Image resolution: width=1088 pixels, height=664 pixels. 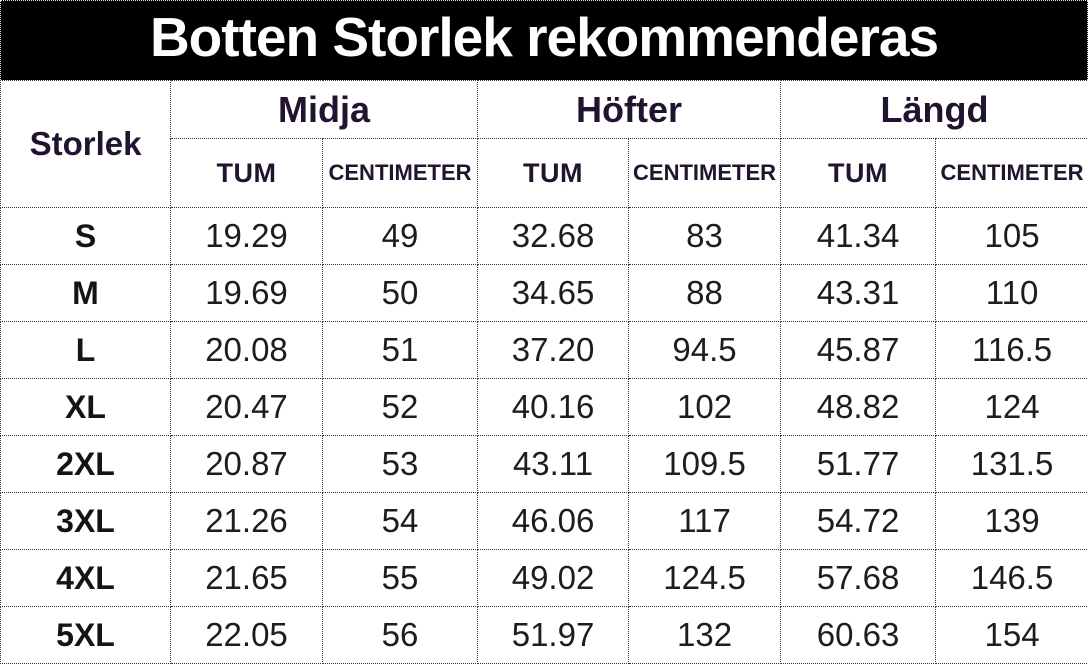 What do you see at coordinates (705, 578) in the screenshot?
I see `value-cell: 124.5` at bounding box center [705, 578].